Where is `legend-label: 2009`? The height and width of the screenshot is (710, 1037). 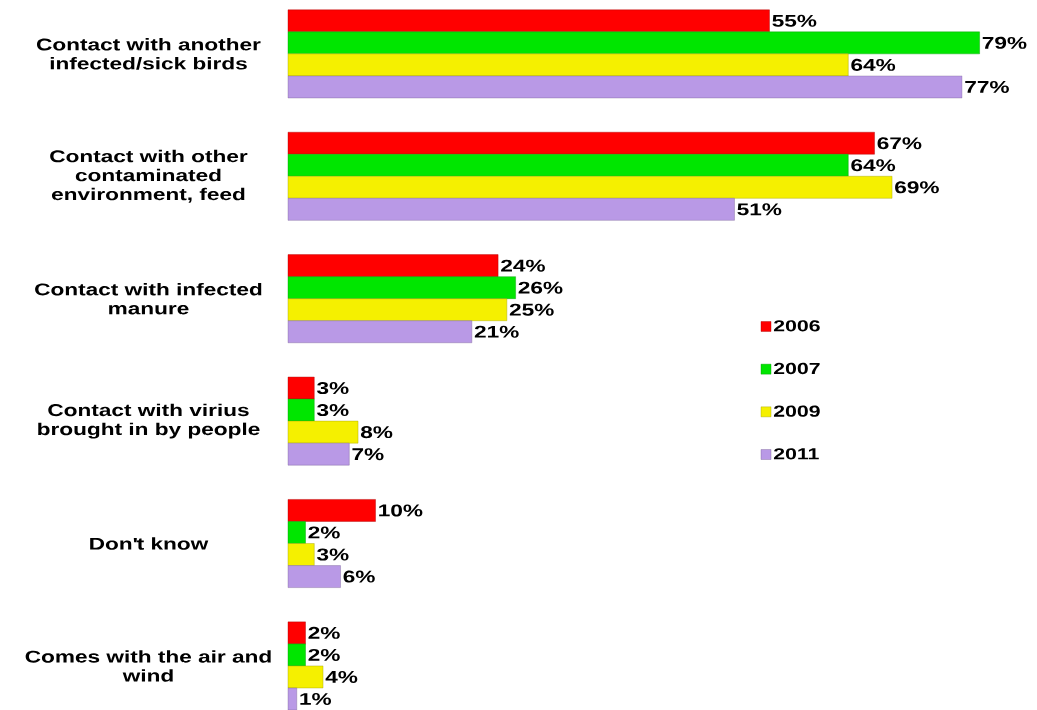
legend-label: 2009 is located at coordinates (796, 411).